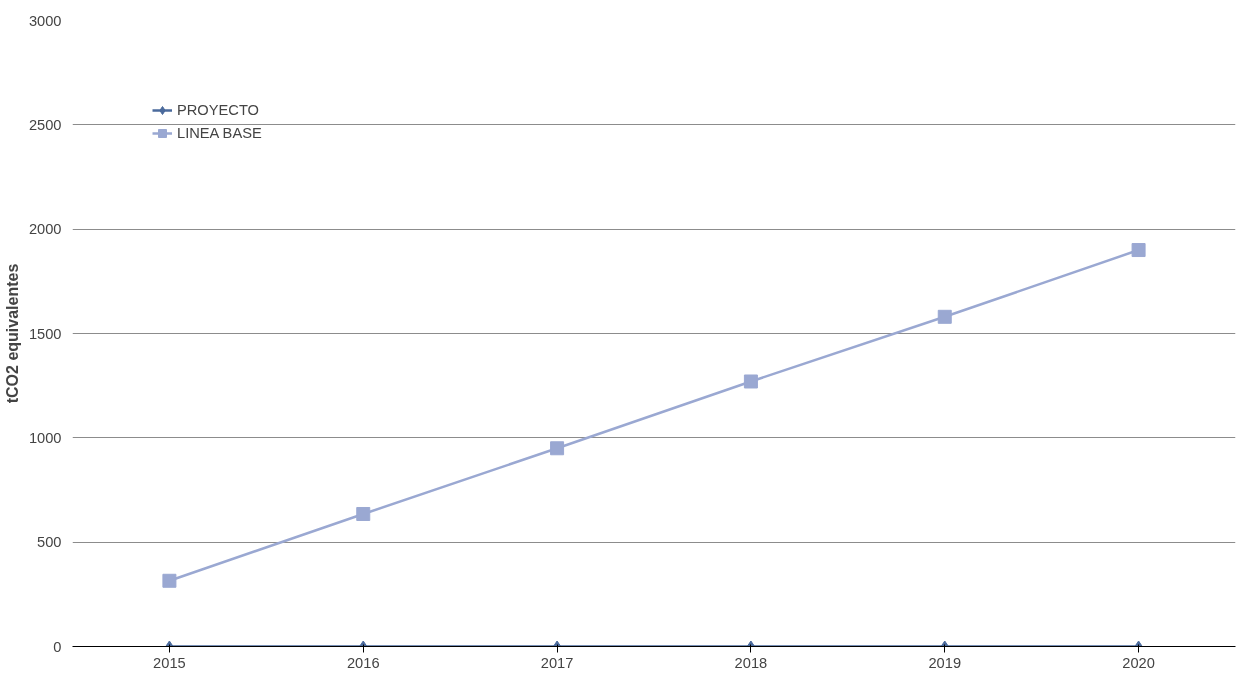 The height and width of the screenshot is (679, 1250). What do you see at coordinates (557, 662) in the screenshot?
I see `x-tick-label: 2017` at bounding box center [557, 662].